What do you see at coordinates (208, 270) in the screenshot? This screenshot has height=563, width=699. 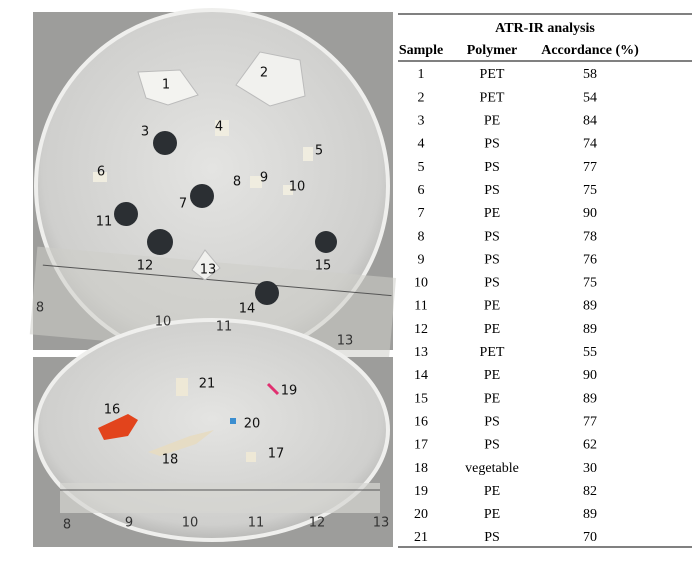 I see `sample-label: 13` at bounding box center [208, 270].